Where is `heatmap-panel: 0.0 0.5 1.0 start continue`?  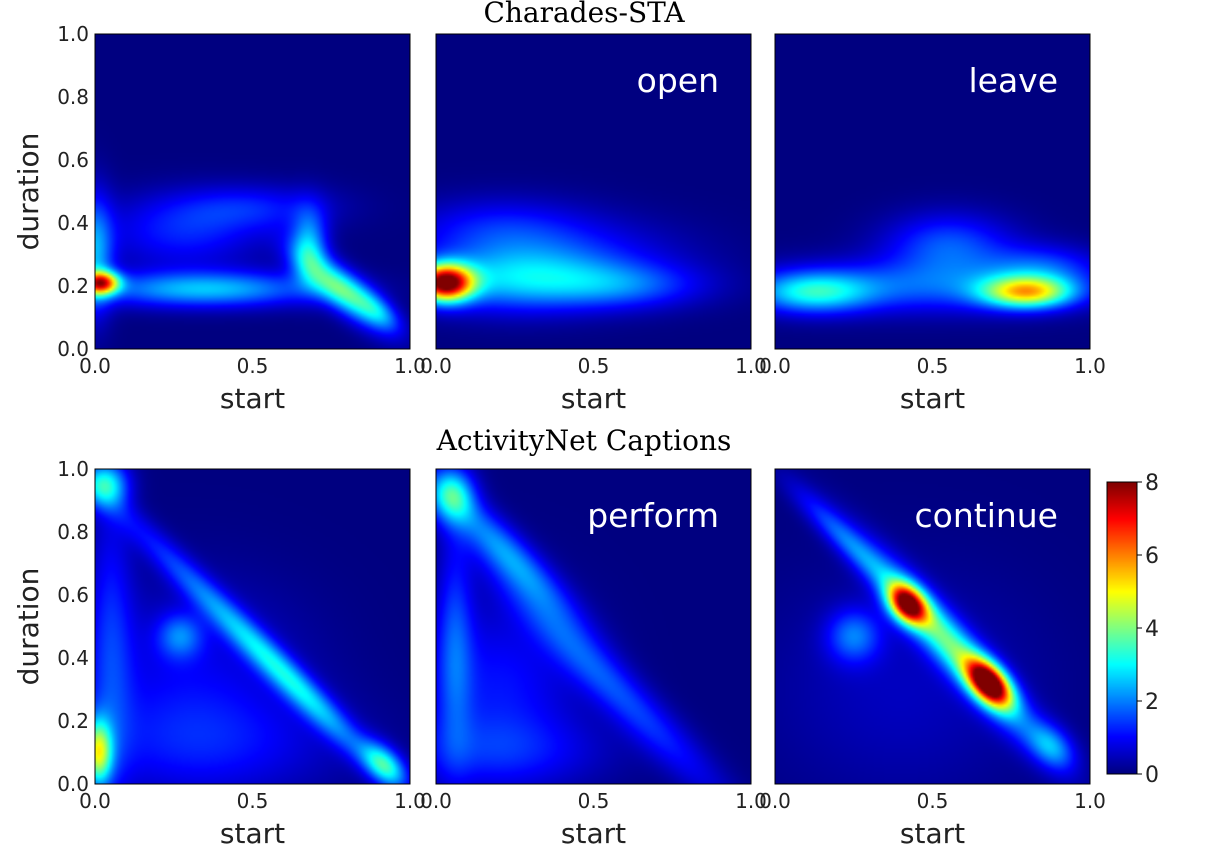
heatmap-panel: 0.0 0.5 1.0 start continue is located at coordinates (932, 659).